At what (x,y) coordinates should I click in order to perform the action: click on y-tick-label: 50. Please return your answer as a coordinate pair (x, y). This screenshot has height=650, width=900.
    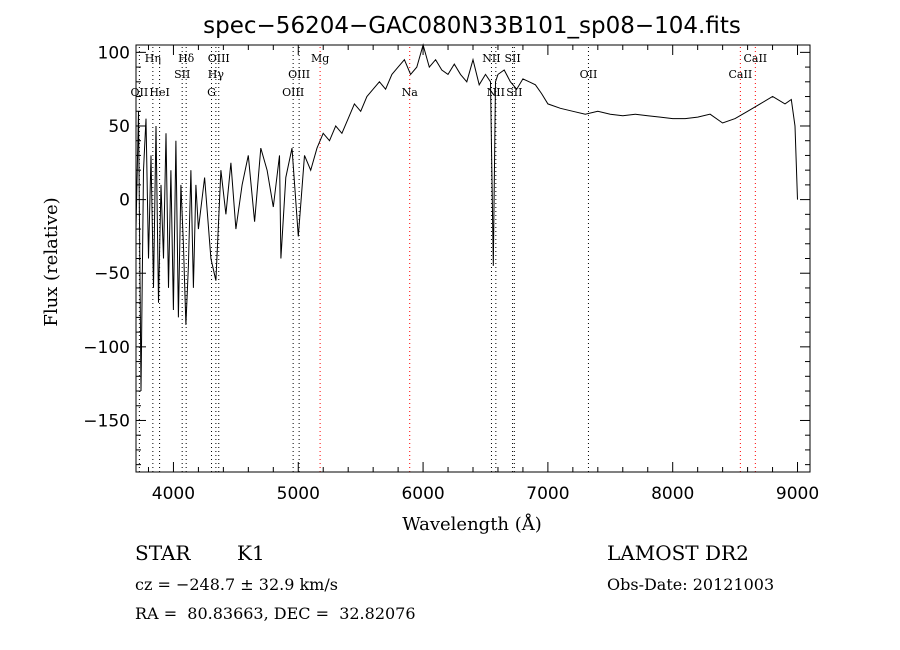
    Looking at the image, I should click on (119, 127).